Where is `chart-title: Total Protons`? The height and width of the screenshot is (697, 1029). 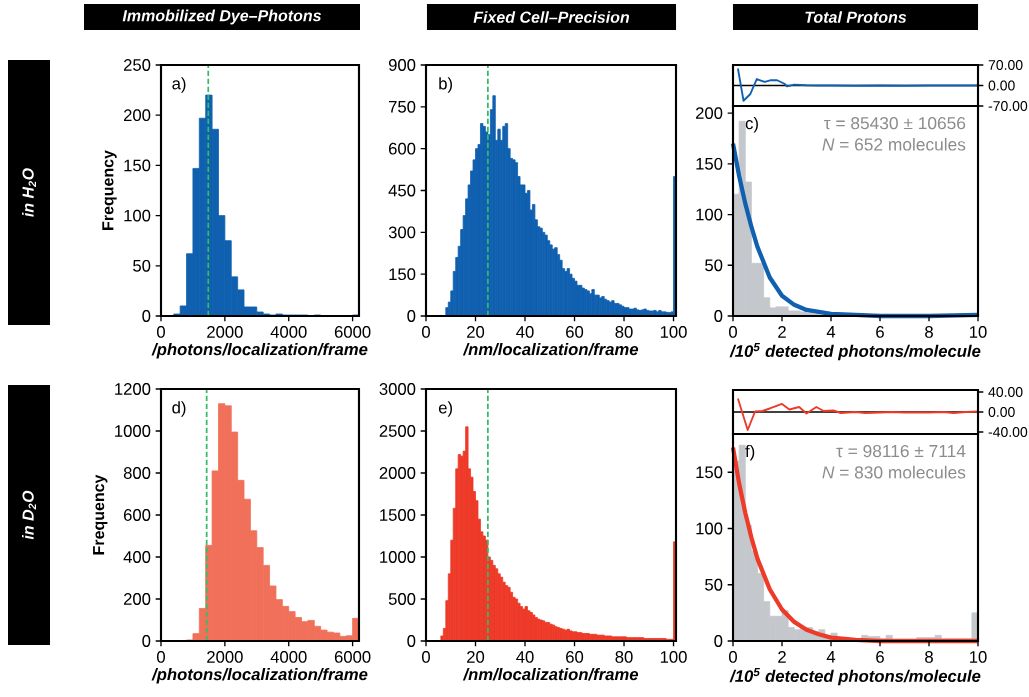 chart-title: Total Protons is located at coordinates (856, 17).